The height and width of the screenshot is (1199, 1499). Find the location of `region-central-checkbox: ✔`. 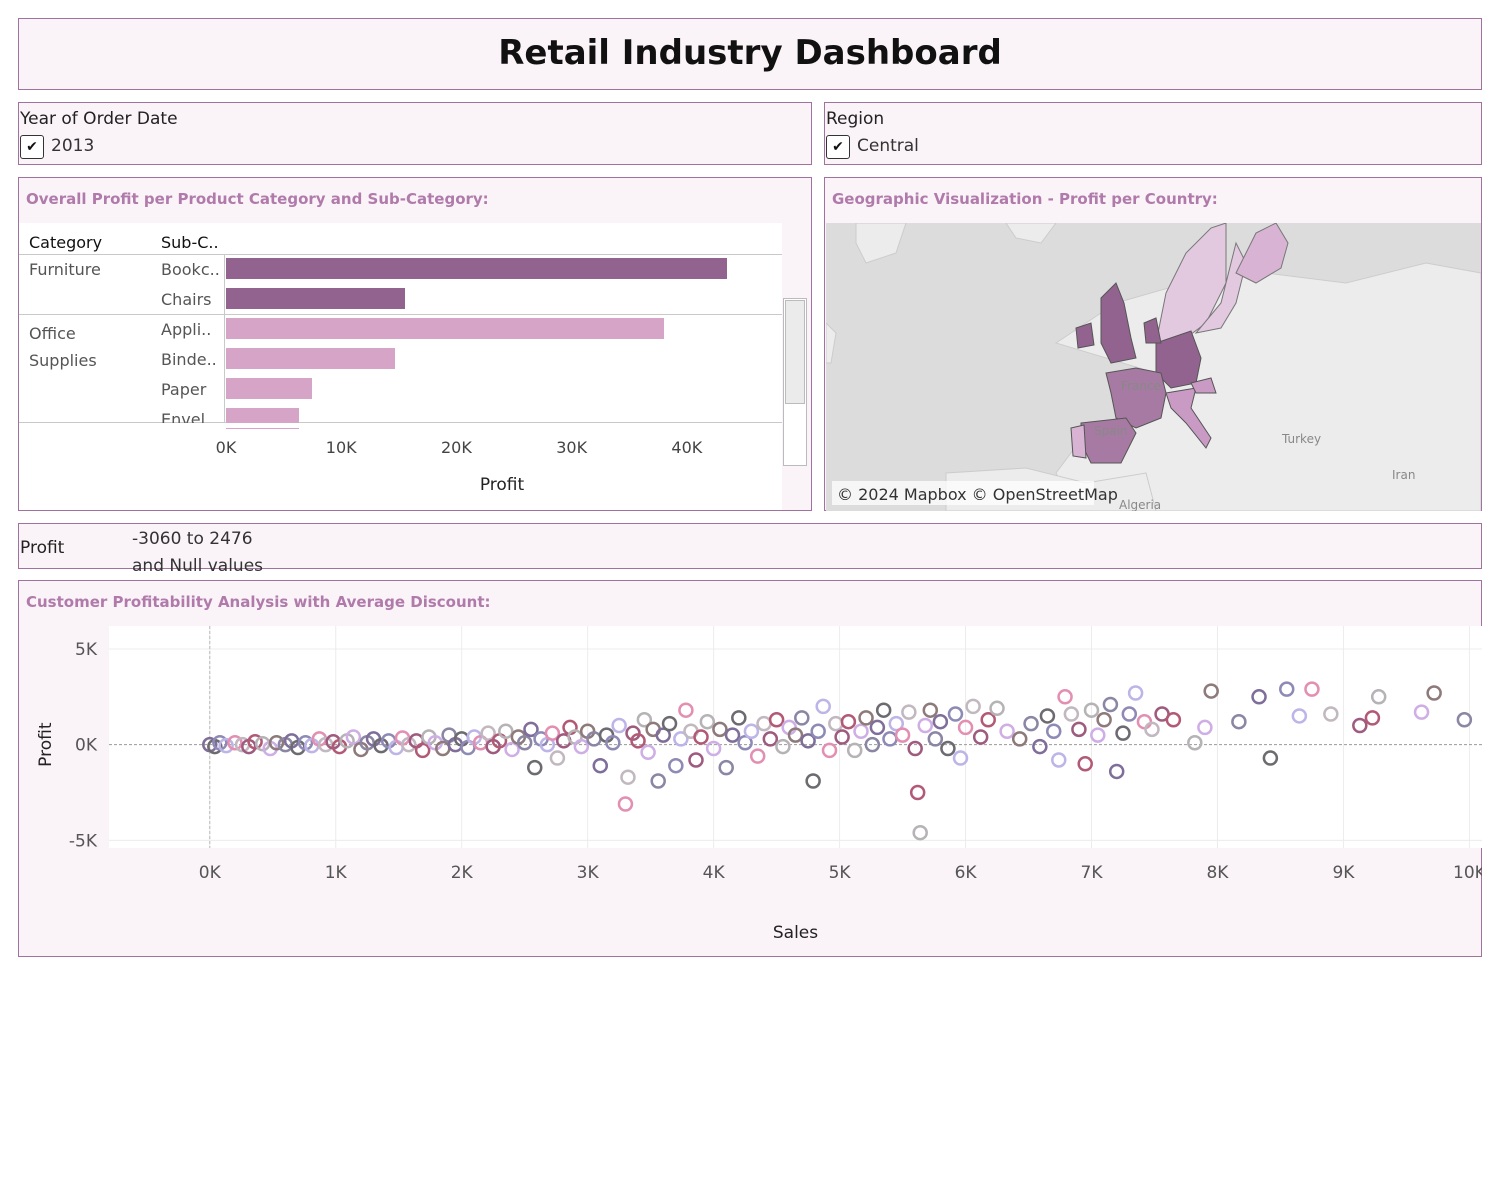

region-central-checkbox: ✔ is located at coordinates (838, 147).